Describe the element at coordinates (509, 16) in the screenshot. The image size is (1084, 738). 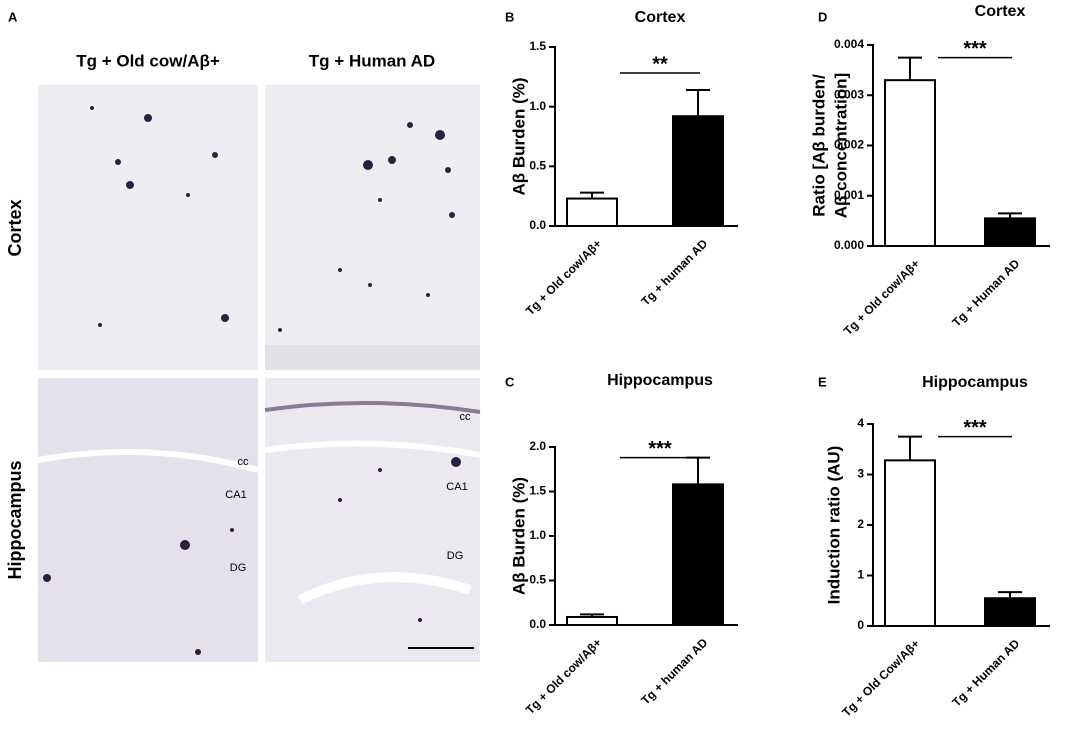
I see `panel-letter: B` at that location.